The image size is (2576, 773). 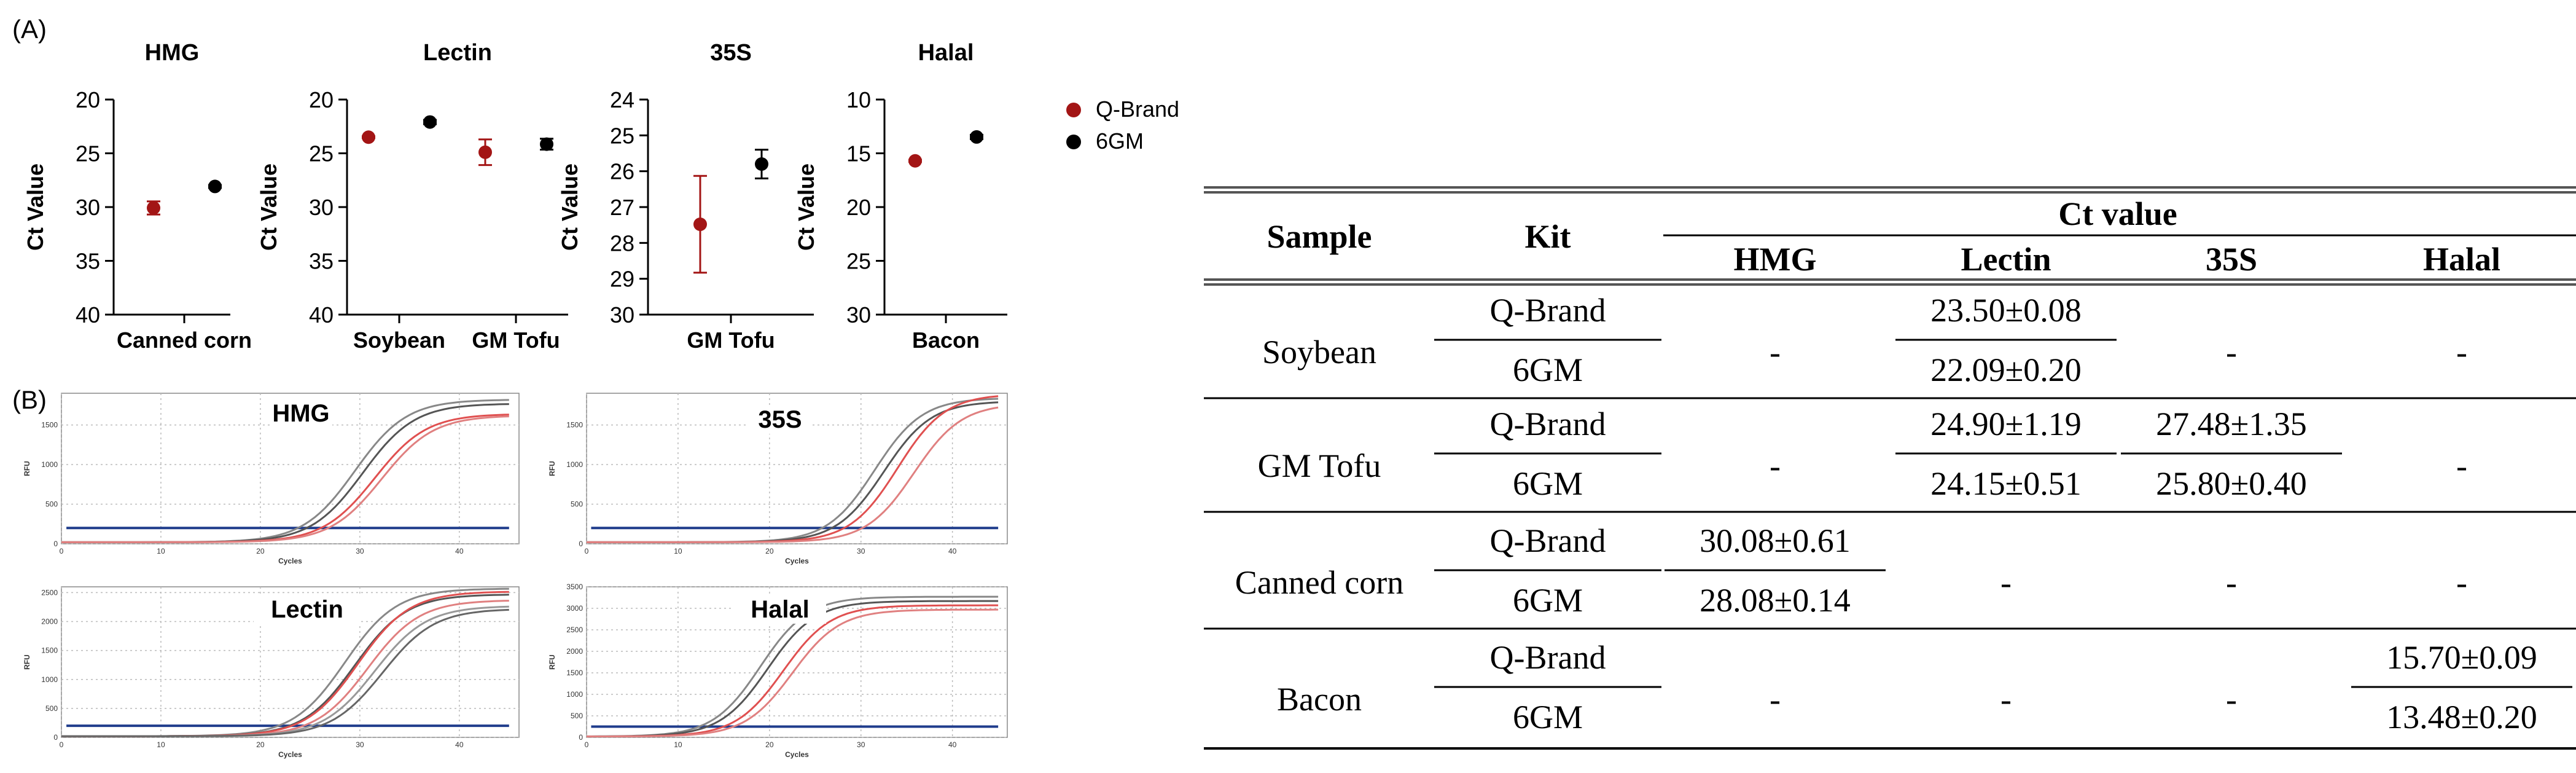 What do you see at coordinates (2461, 657) in the screenshot?
I see `ct-cell: 15.70±0.09` at bounding box center [2461, 657].